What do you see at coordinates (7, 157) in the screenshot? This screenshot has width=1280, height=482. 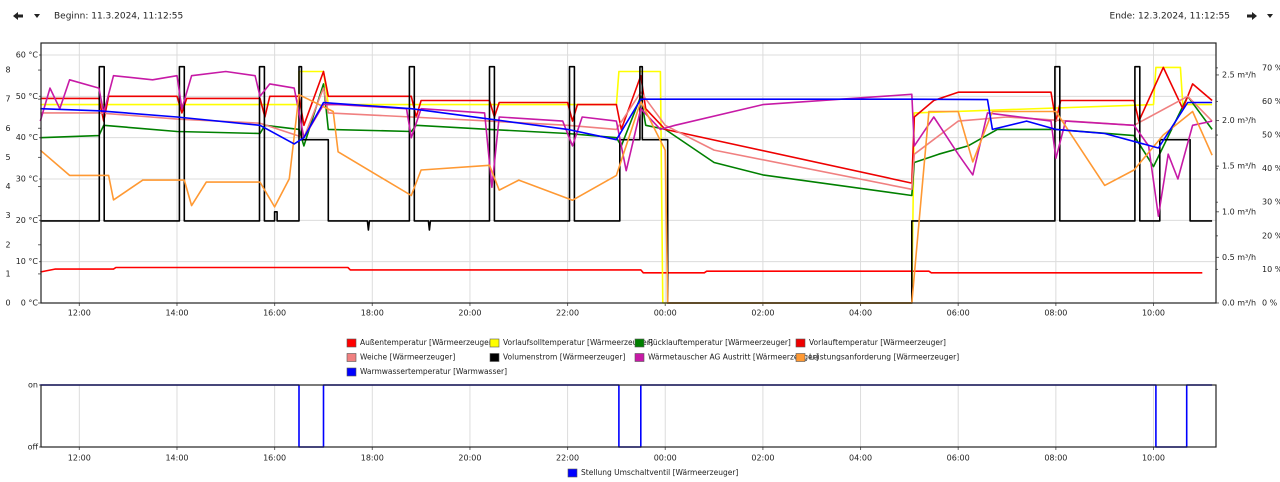 I see `y-tick-label: 5` at bounding box center [7, 157].